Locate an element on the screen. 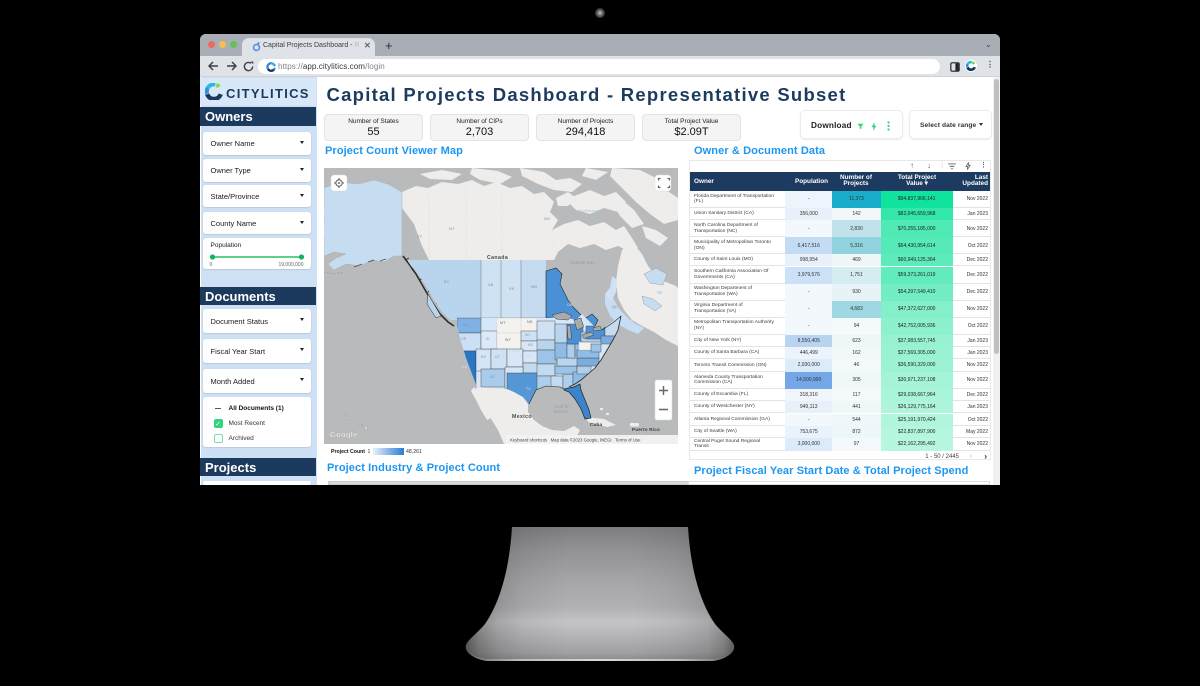 Image resolution: width=1200 pixels, height=686 pixels. svg-text: CA is located at coordinates (465, 367).